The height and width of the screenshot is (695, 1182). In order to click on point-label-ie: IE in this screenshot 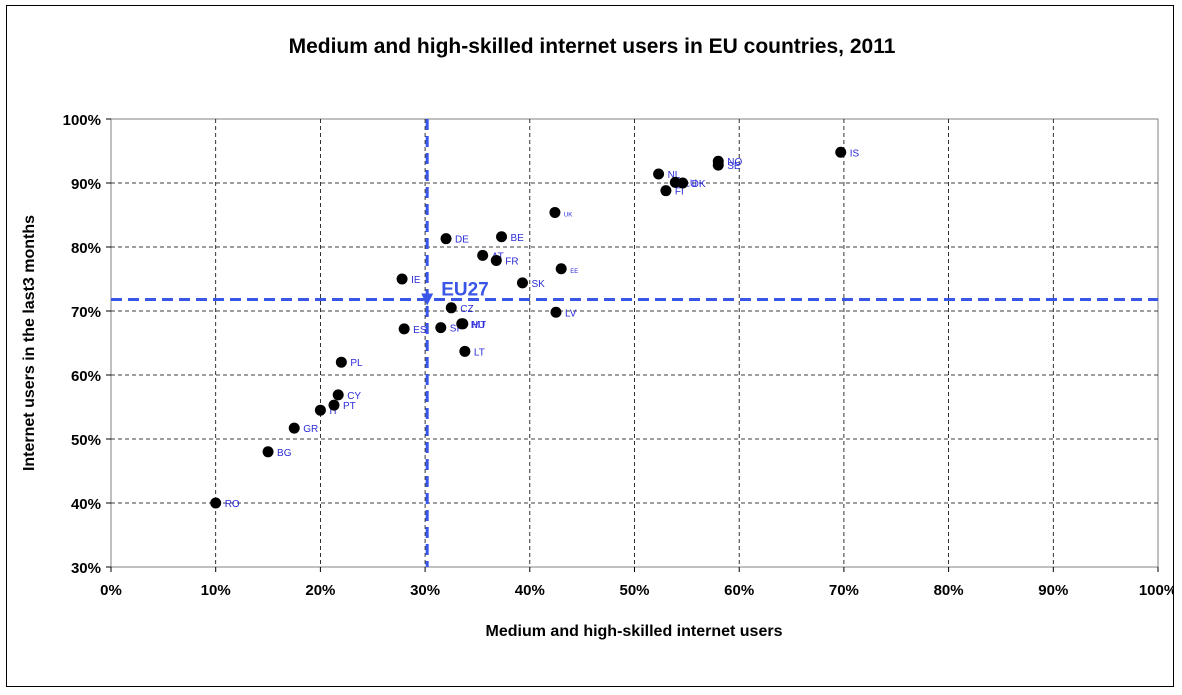, I will do `click(416, 280)`.